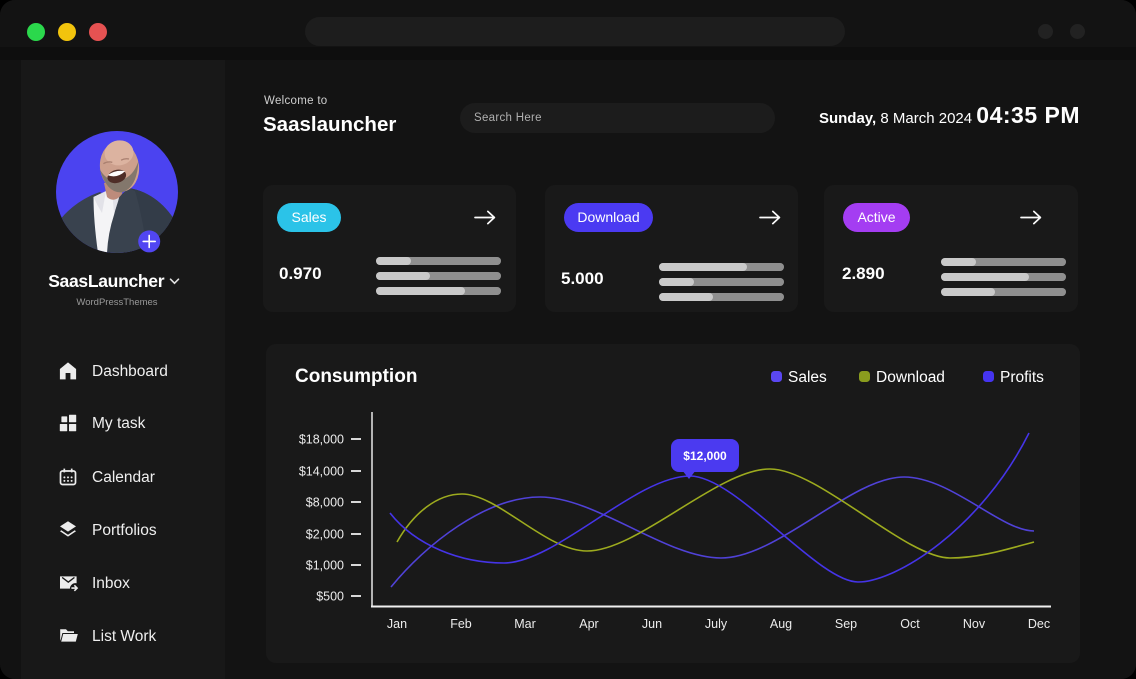 The image size is (1136, 679). What do you see at coordinates (325, 503) in the screenshot?
I see `svg-text: $8,000` at bounding box center [325, 503].